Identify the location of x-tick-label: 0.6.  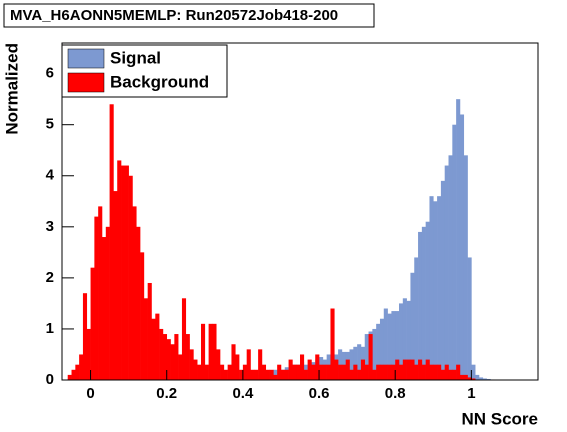
(319, 393).